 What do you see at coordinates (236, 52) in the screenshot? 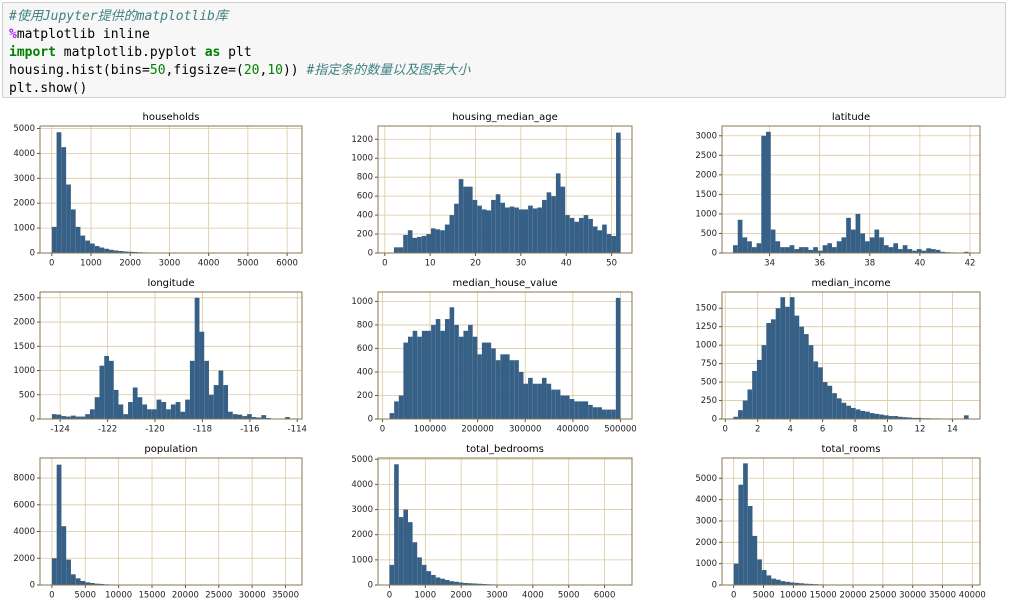
I see `code-token: plt` at bounding box center [236, 52].